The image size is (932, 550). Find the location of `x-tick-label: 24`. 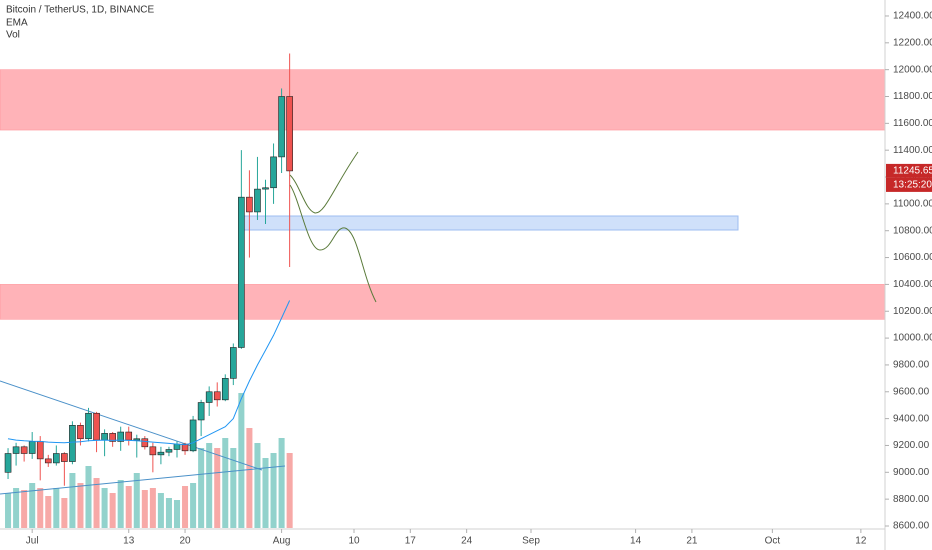

x-tick-label: 24 is located at coordinates (467, 541).